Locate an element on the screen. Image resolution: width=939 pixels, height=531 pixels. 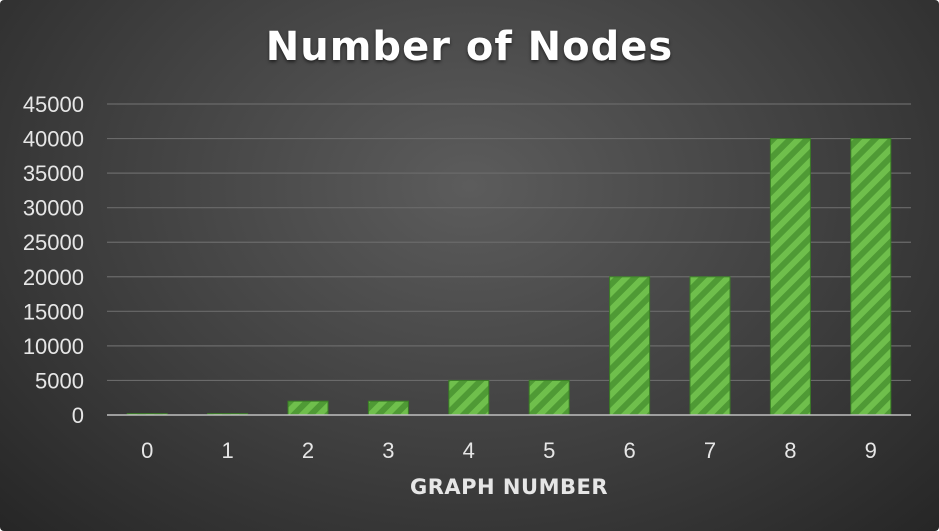
y-tick-label: 40000 is located at coordinates (53, 139).